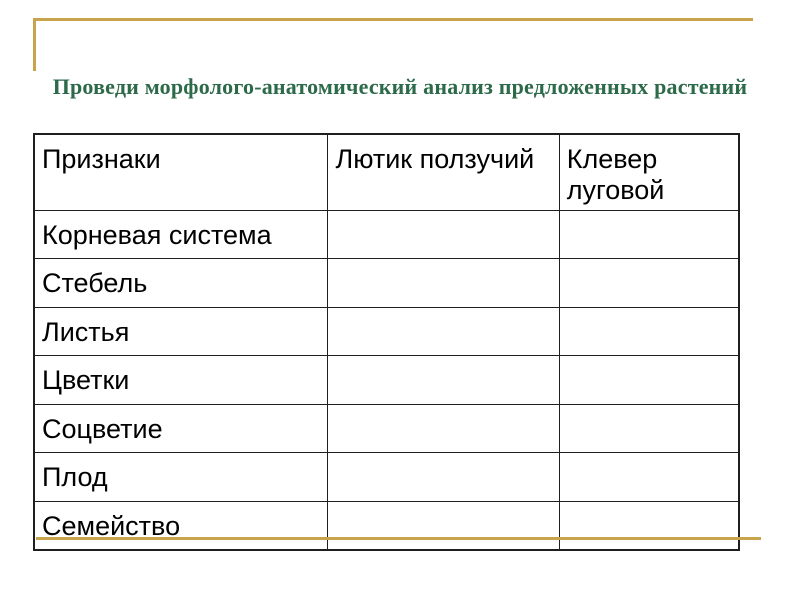 The image size is (800, 600). What do you see at coordinates (181, 283) in the screenshot?
I see `row-label: Стебель` at bounding box center [181, 283].